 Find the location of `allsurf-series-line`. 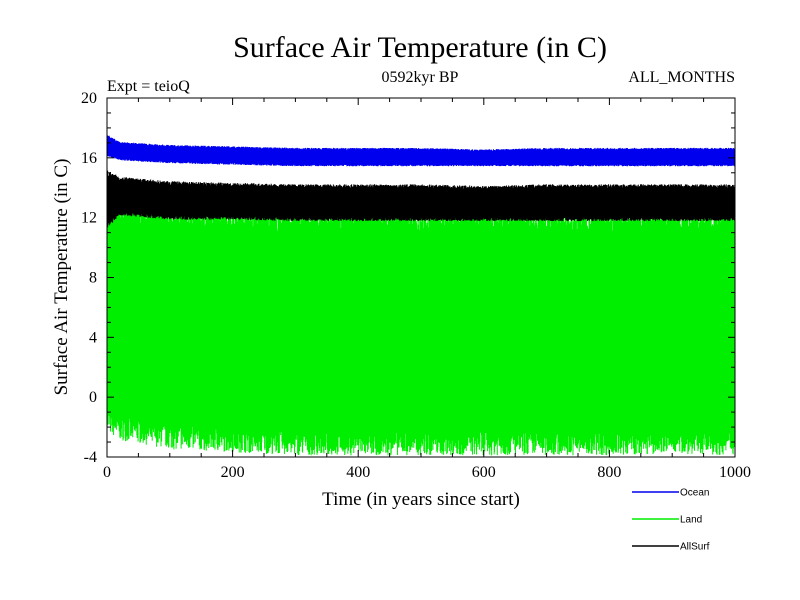

allsurf-series-line is located at coordinates (421, 199).